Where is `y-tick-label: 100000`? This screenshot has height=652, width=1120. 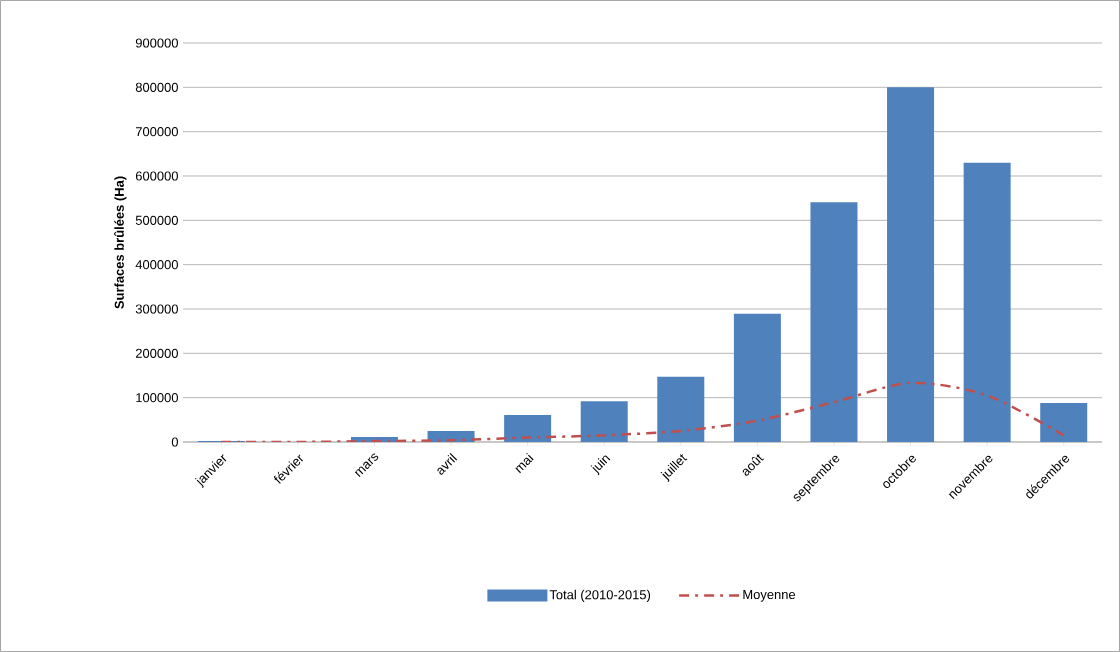 y-tick-label: 100000 is located at coordinates (157, 398).